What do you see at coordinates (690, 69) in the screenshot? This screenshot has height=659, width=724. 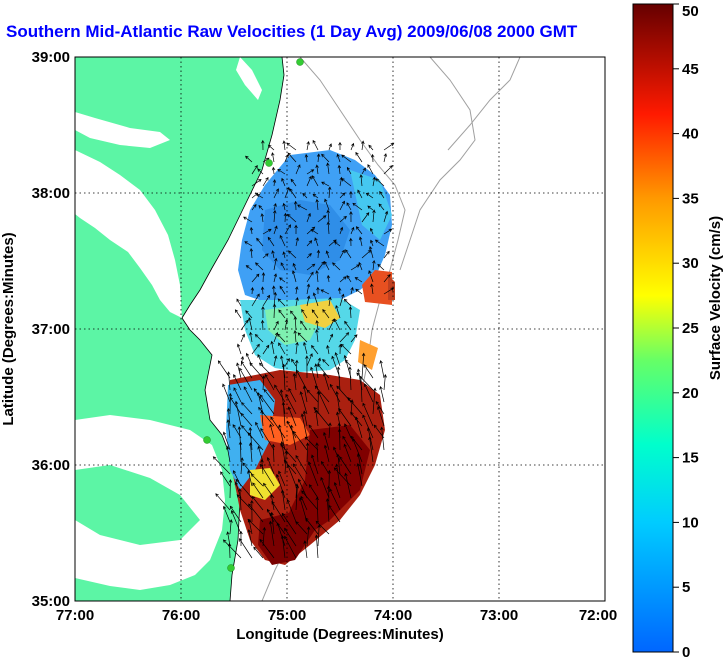 I see `colorbar-tick-label: 45` at bounding box center [690, 69].